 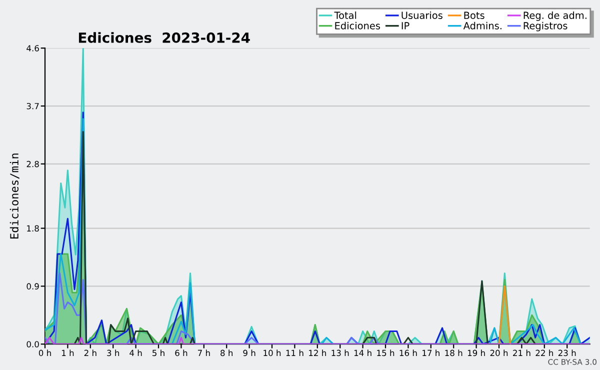 I want to click on x-tick-label: 1 h, so click(x=68, y=353).